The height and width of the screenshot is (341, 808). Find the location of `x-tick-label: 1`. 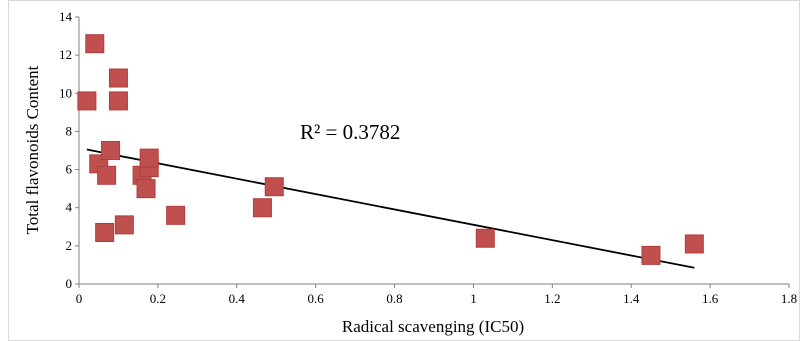

x-tick-label: 1 is located at coordinates (473, 298).